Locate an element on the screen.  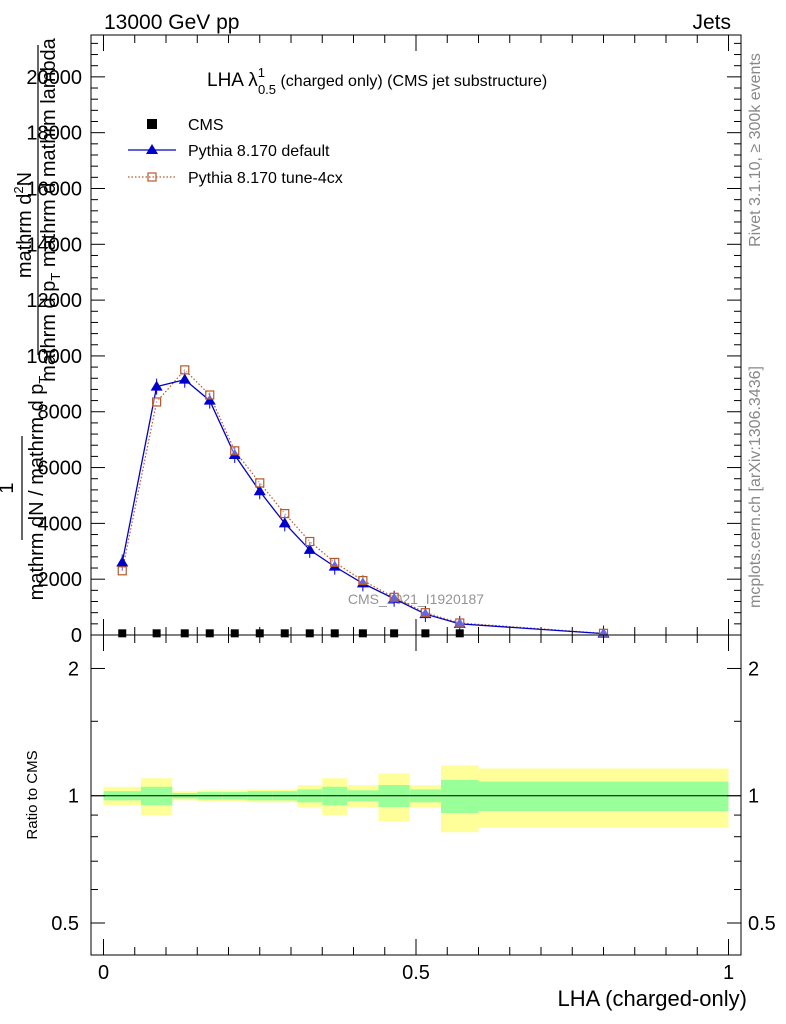
analysis-watermark: CMS_2021_I1920187 is located at coordinates (416, 599).